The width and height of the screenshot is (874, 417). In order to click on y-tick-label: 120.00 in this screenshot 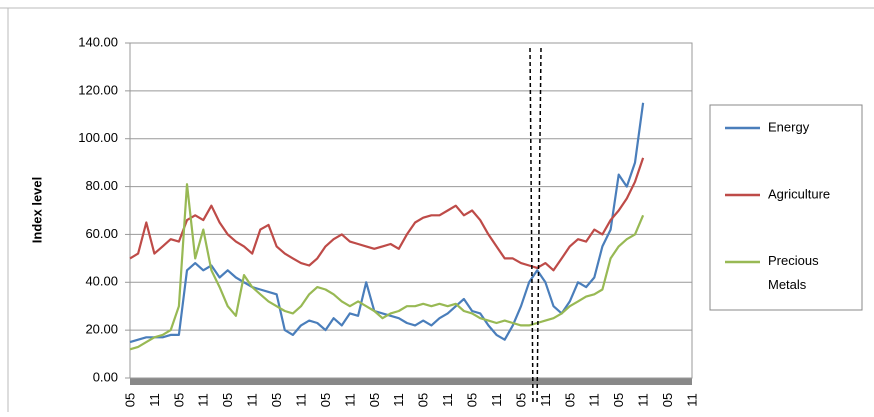, I will do `click(98, 89)`.